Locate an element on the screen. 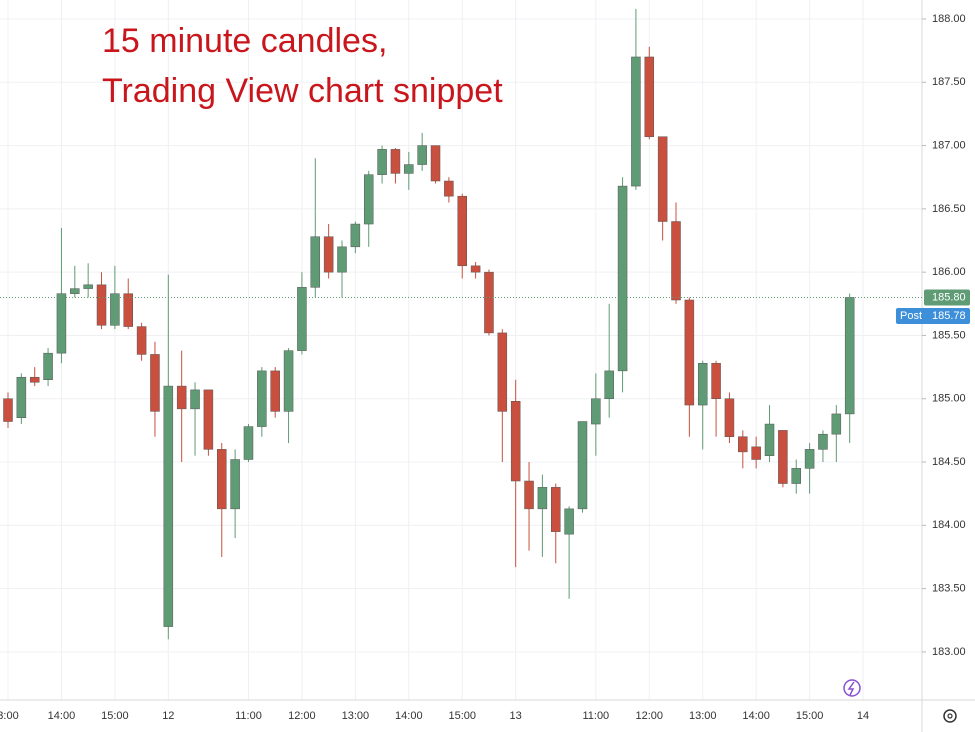 The height and width of the screenshot is (732, 975). x-tick-label: 3:00 is located at coordinates (9, 716).